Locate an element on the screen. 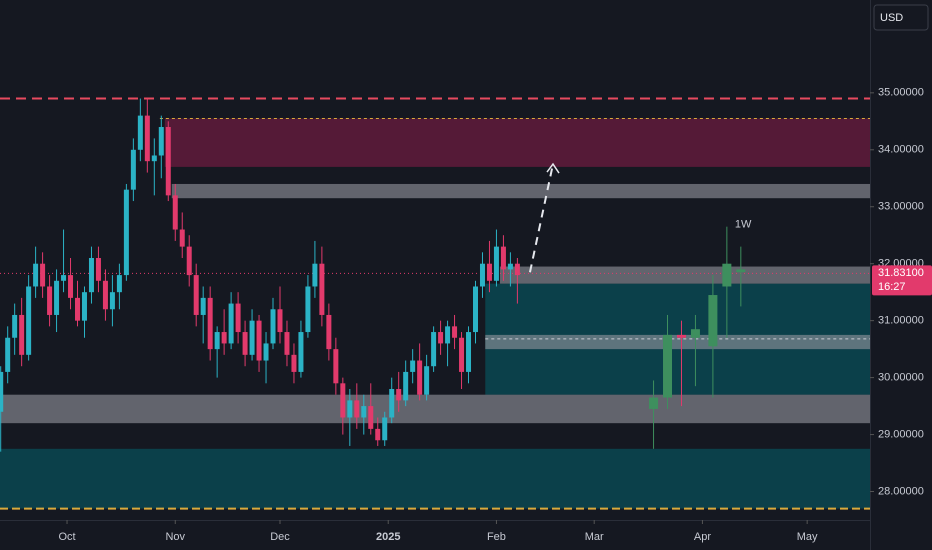  y-tick-label: 35.00000 is located at coordinates (901, 93).